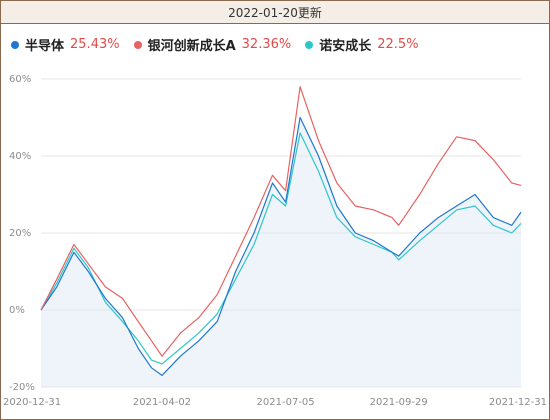 Image resolution: width=550 pixels, height=420 pixels. I want to click on x-tick-label: 2020-12-31, so click(32, 402).